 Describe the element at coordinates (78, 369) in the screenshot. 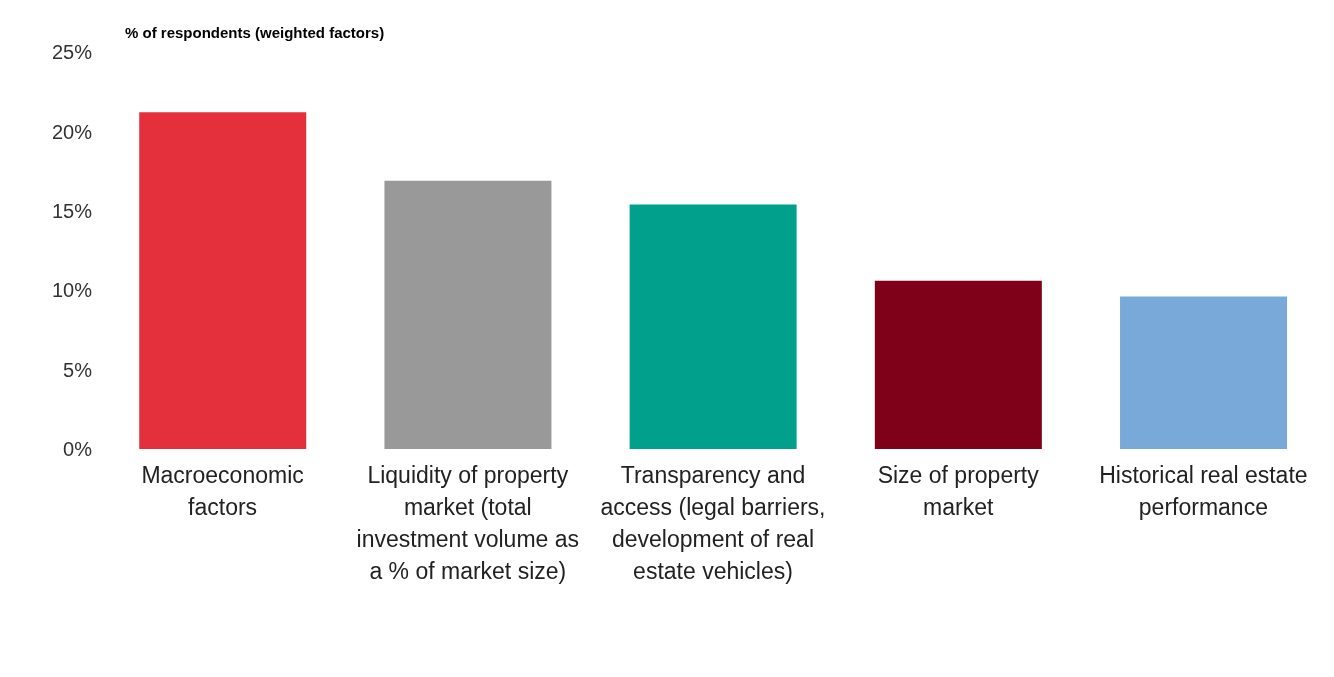

I see `y-tick-label: 5%` at that location.